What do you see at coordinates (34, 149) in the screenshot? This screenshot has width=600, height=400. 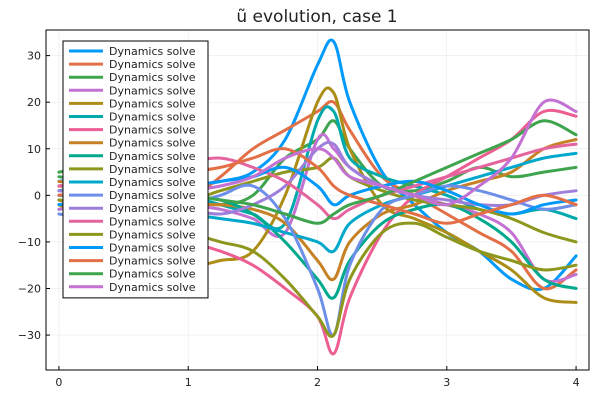 I see `y-tick-label: 10` at bounding box center [34, 149].